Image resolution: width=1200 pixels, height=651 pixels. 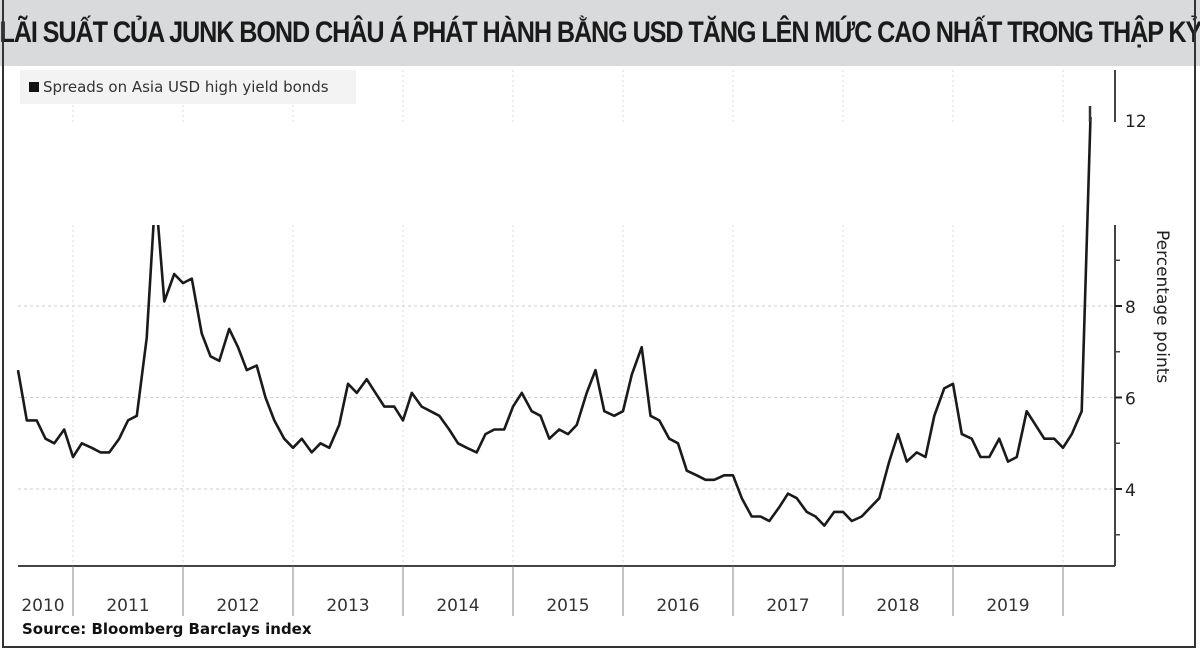 I want to click on x-tick-label: 2018, so click(x=897, y=606).